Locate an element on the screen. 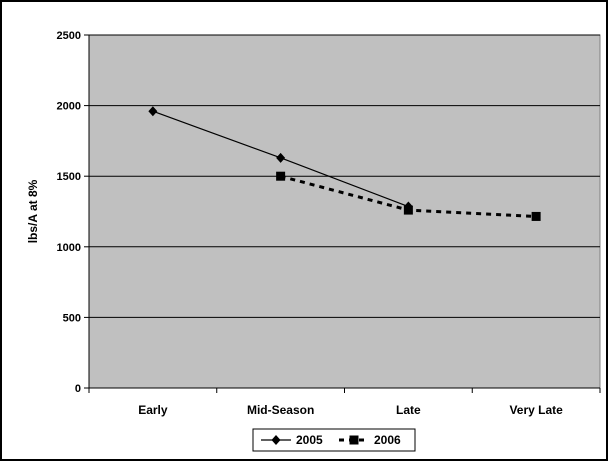  x-tick-label-mid-season: Mid-Season is located at coordinates (280, 410).